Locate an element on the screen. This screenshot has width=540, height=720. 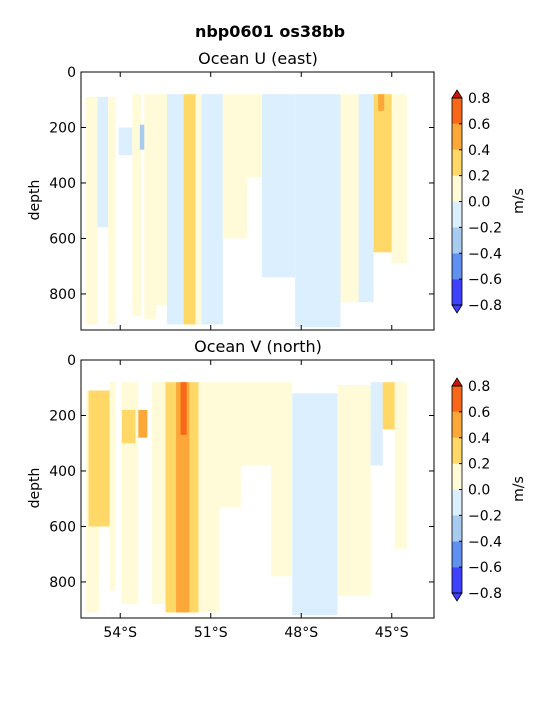
colorbar-u: −0.8 −0.6 −0.4 −0.2 0.0 0.2 0.4 0.6 0.8 is located at coordinates (476, 201).